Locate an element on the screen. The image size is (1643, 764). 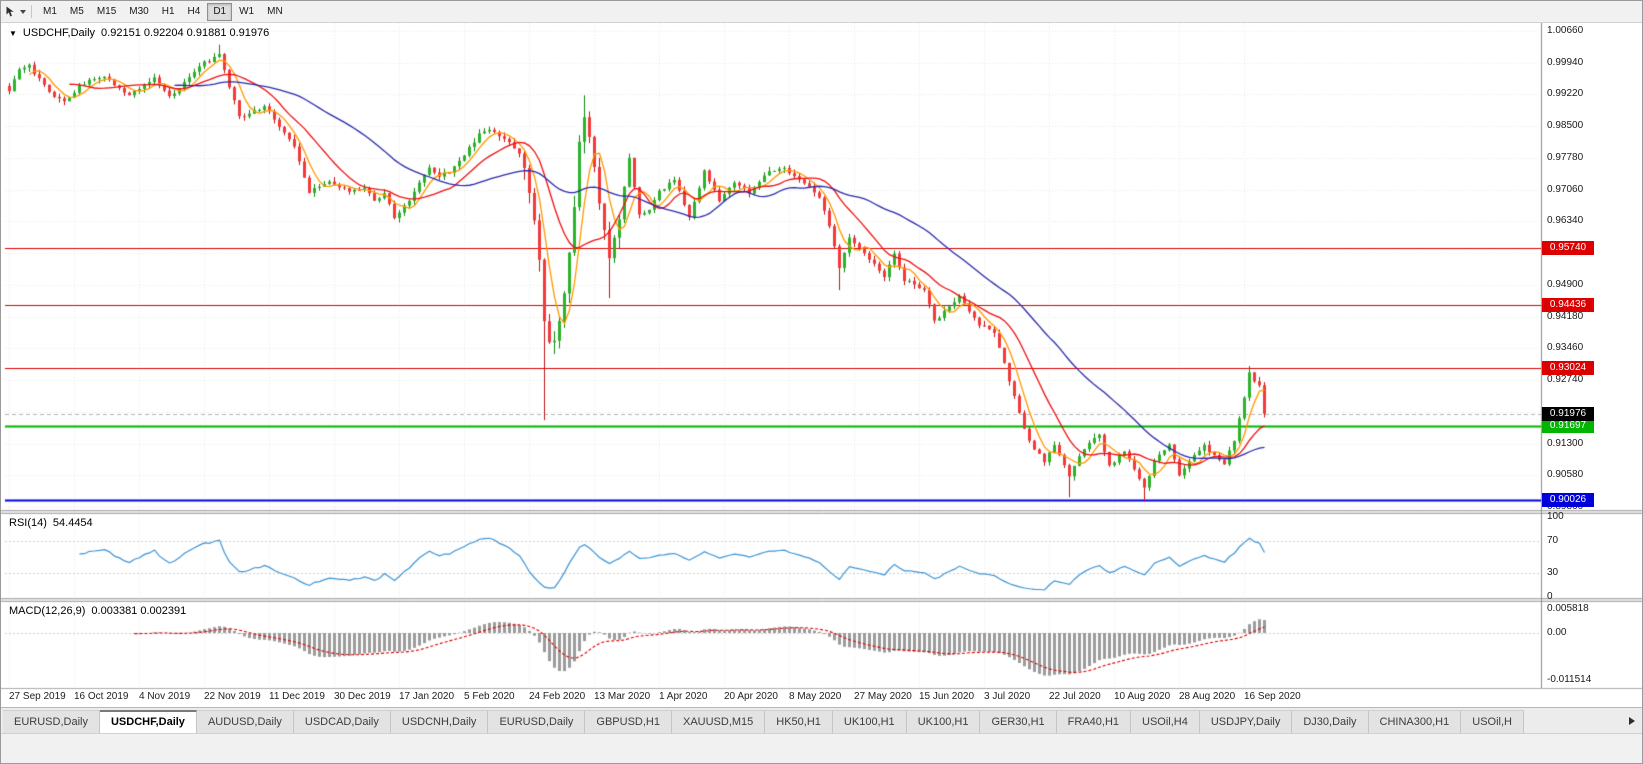
timeframe-buttons: M1 M5 M15 M30 H1 H4 D1 W1 MN is located at coordinates (163, 11).